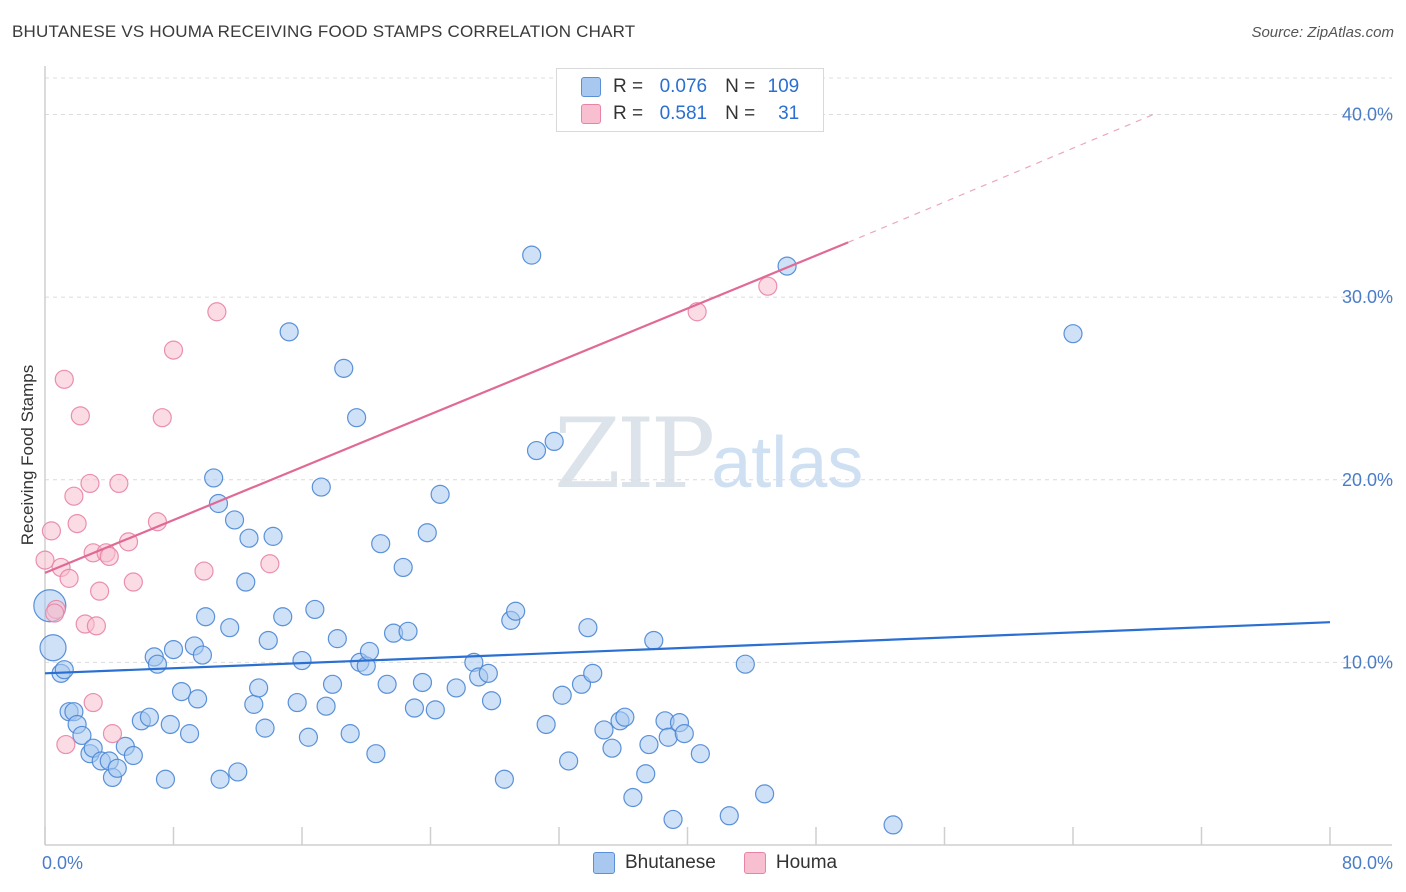  What do you see at coordinates (754, 863) in the screenshot?
I see `bottom-legend-swatch-houma` at bounding box center [754, 863].